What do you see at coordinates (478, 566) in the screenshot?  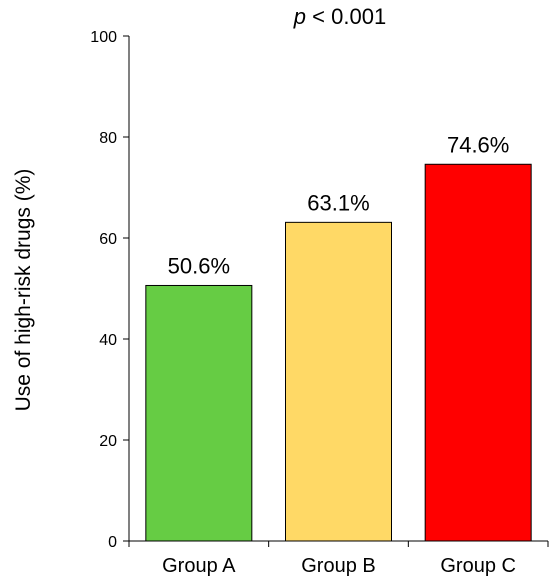 I see `x-category-label: Group C` at bounding box center [478, 566].